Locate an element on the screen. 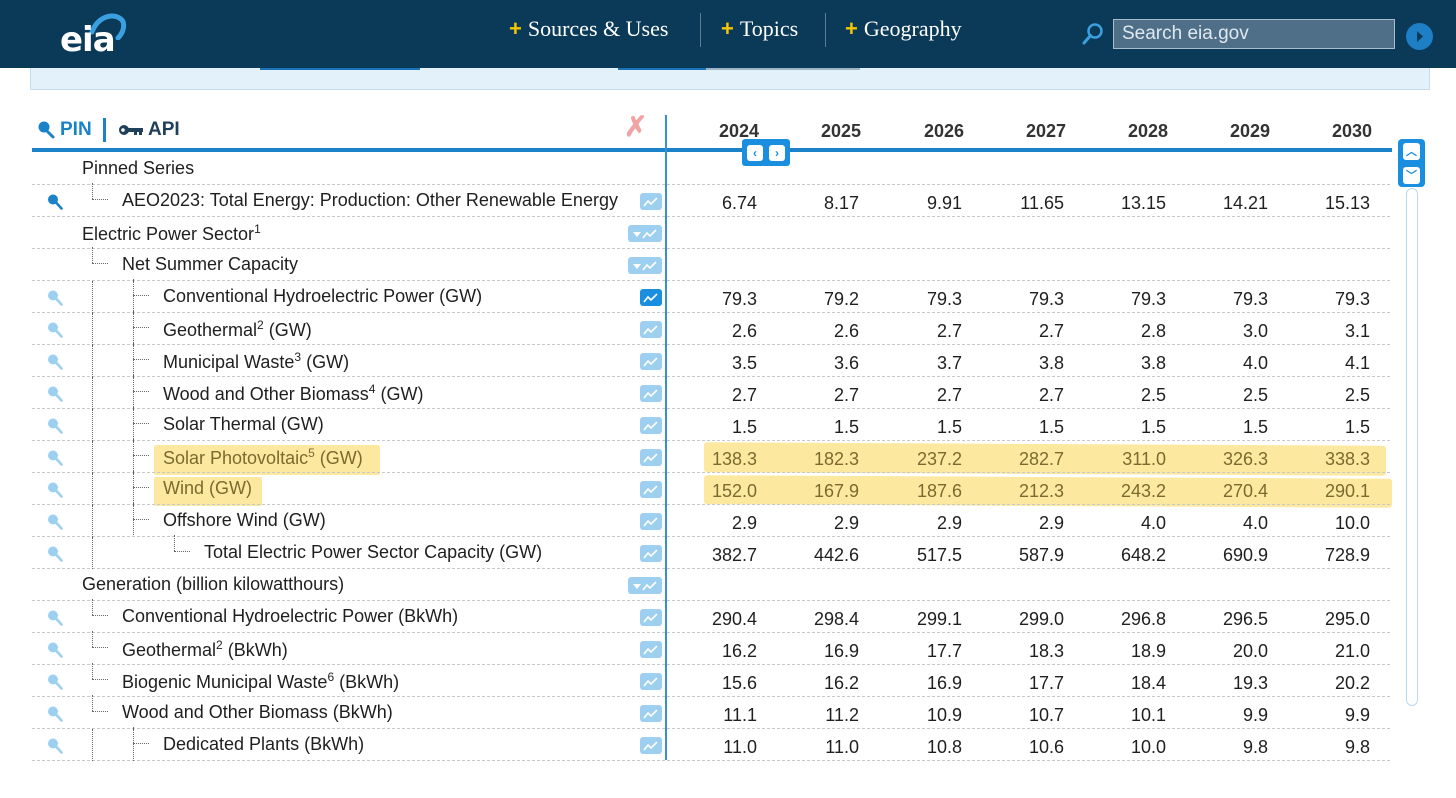  row-label: Geothermal2 (GW) is located at coordinates (237, 329).